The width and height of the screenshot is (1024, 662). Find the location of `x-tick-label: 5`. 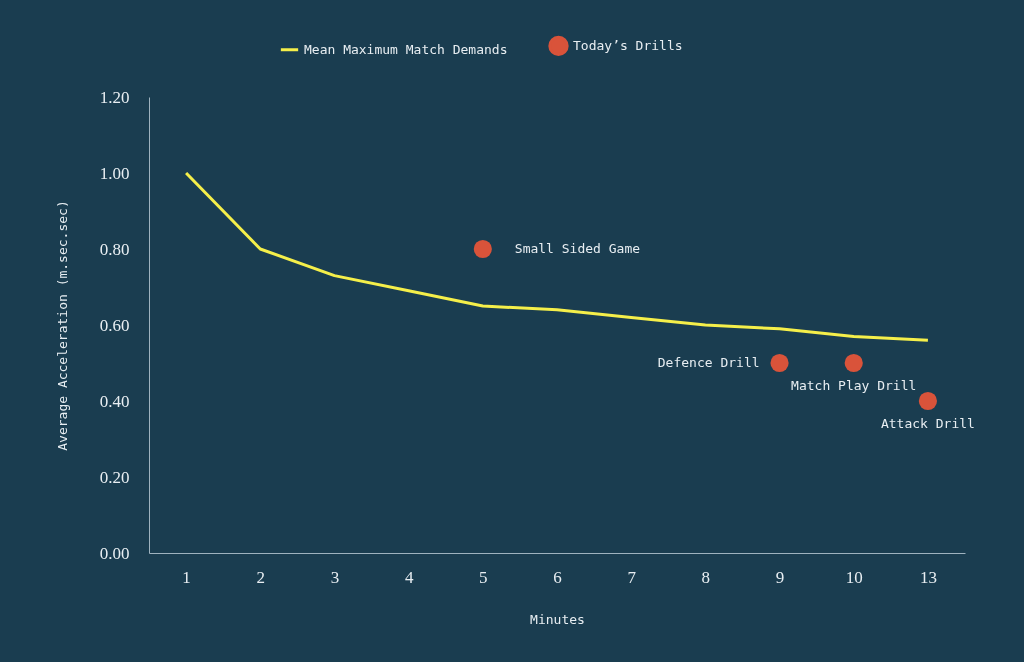

x-tick-label: 5 is located at coordinates (483, 577).